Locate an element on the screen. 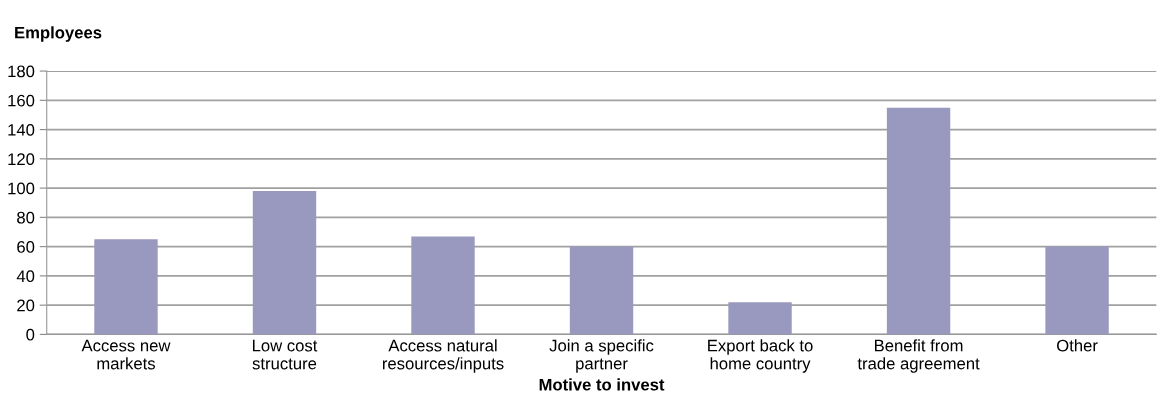 The image size is (1168, 418). x-tick-label: Other is located at coordinates (1077, 345).